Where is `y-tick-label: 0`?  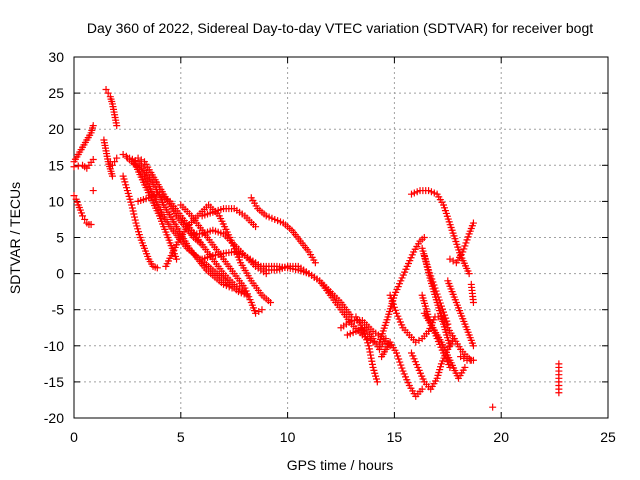 y-tick-label: 0 is located at coordinates (60, 274).